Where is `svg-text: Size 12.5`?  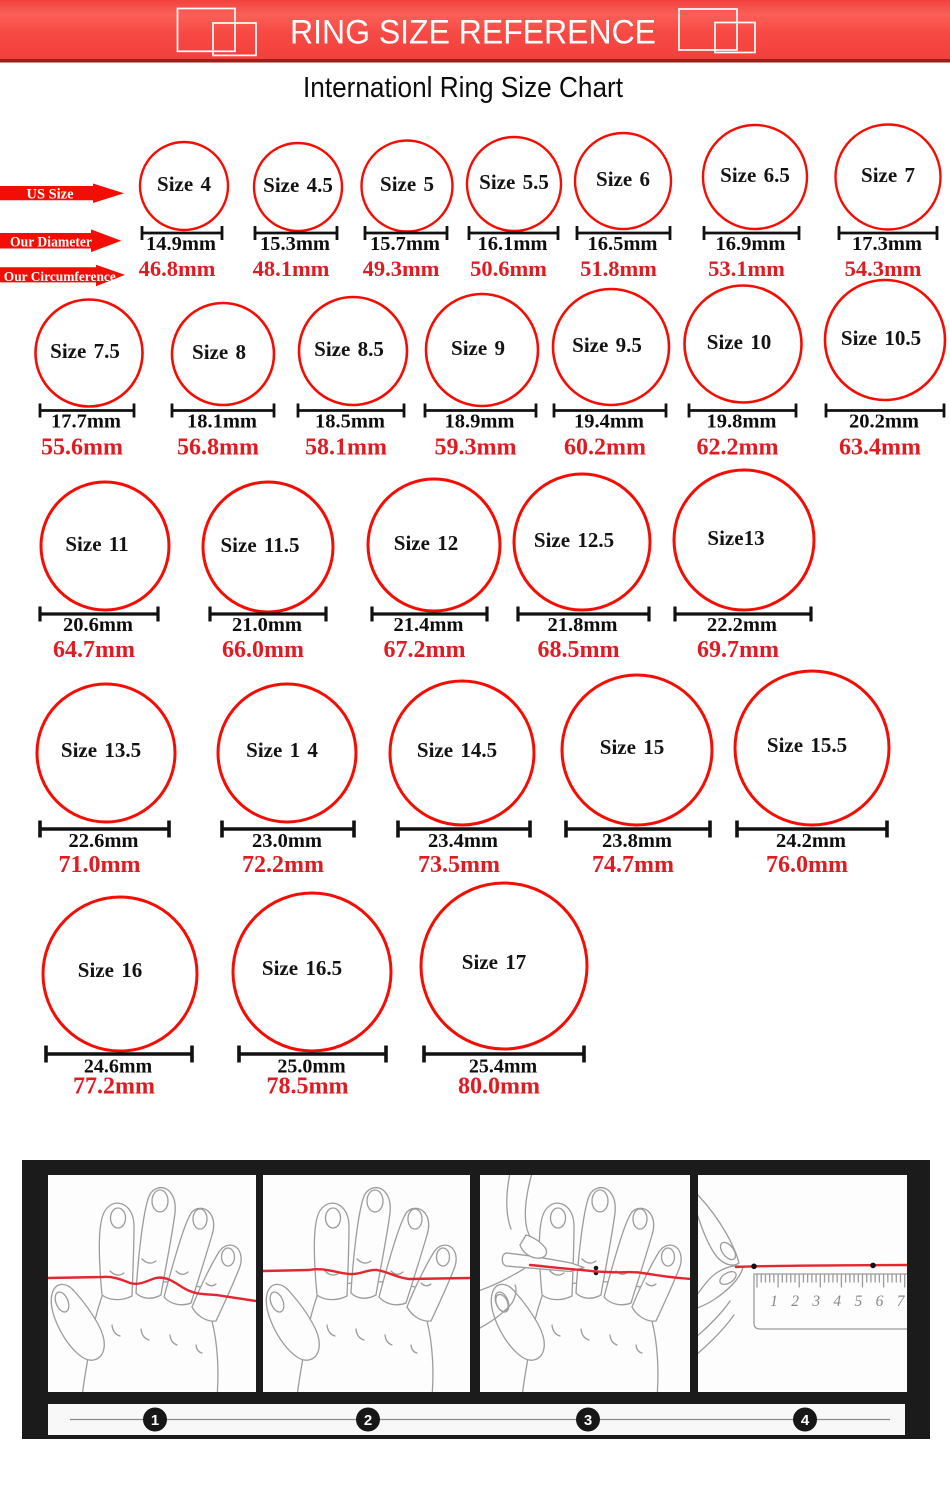
svg-text: Size 12.5 is located at coordinates (574, 540).